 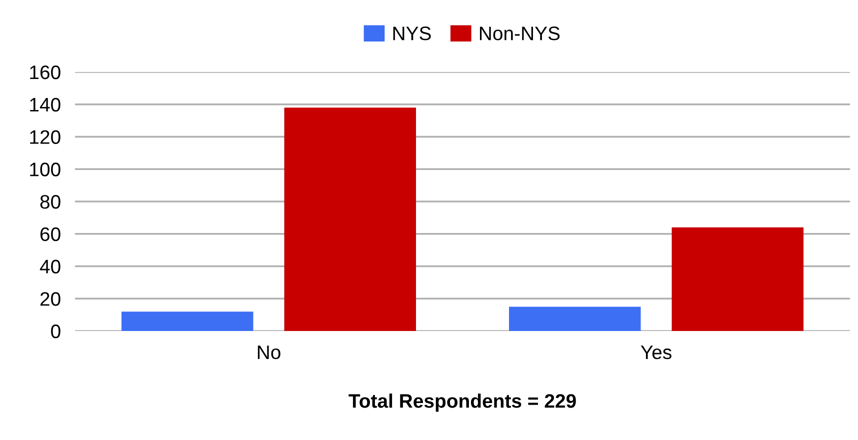 I want to click on x-axis-title: Total Respondents = 229, so click(x=462, y=403).